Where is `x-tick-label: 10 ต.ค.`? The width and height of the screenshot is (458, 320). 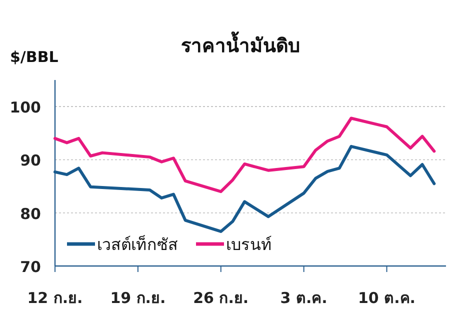 x-tick-label: 10 ต.ค. is located at coordinates (387, 298).